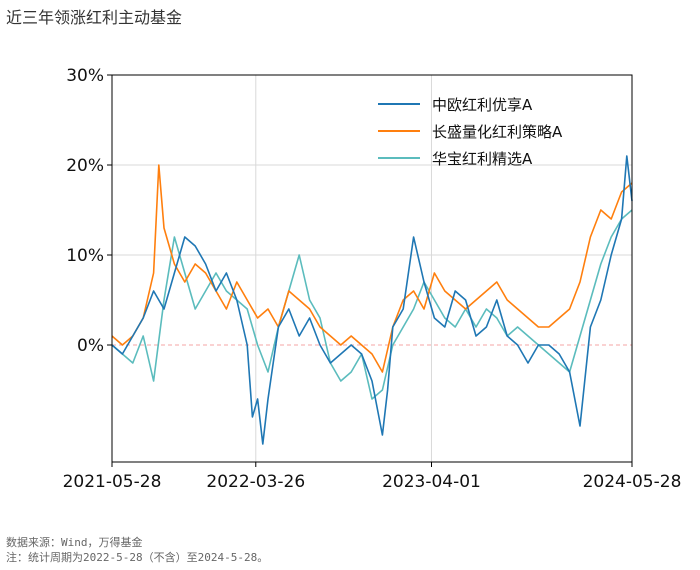  Describe the element at coordinates (94, 17) in the screenshot. I see `page-title: 近三年领涨红利主动基金` at that location.